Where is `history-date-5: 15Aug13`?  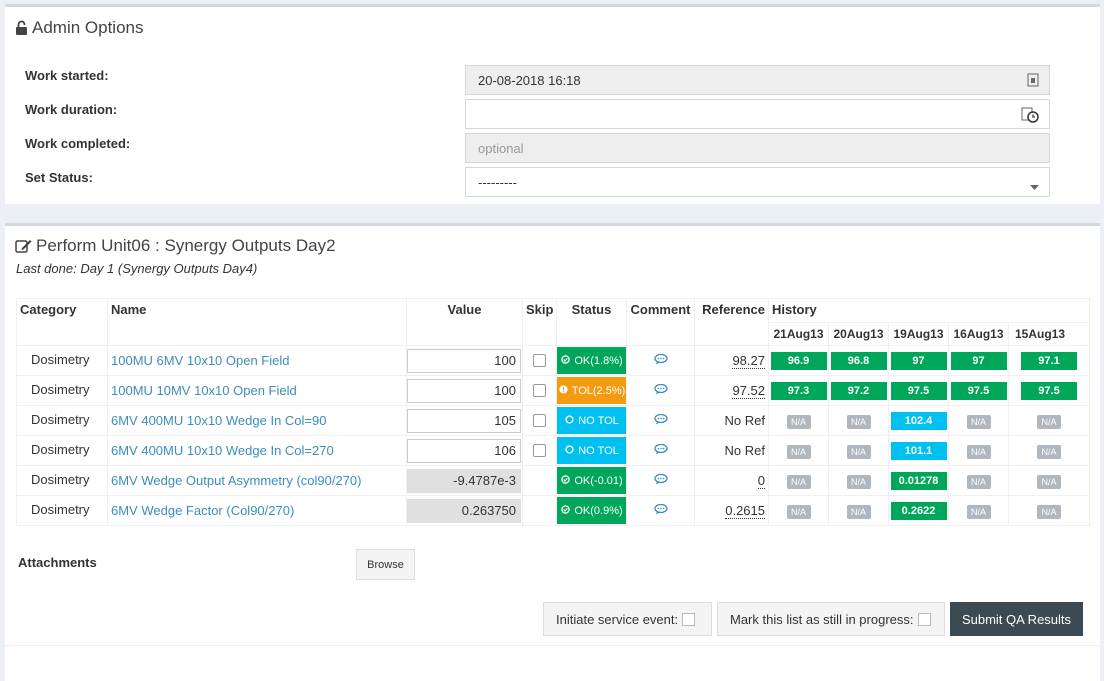
history-date-5: 15Aug13 is located at coordinates (1049, 334).